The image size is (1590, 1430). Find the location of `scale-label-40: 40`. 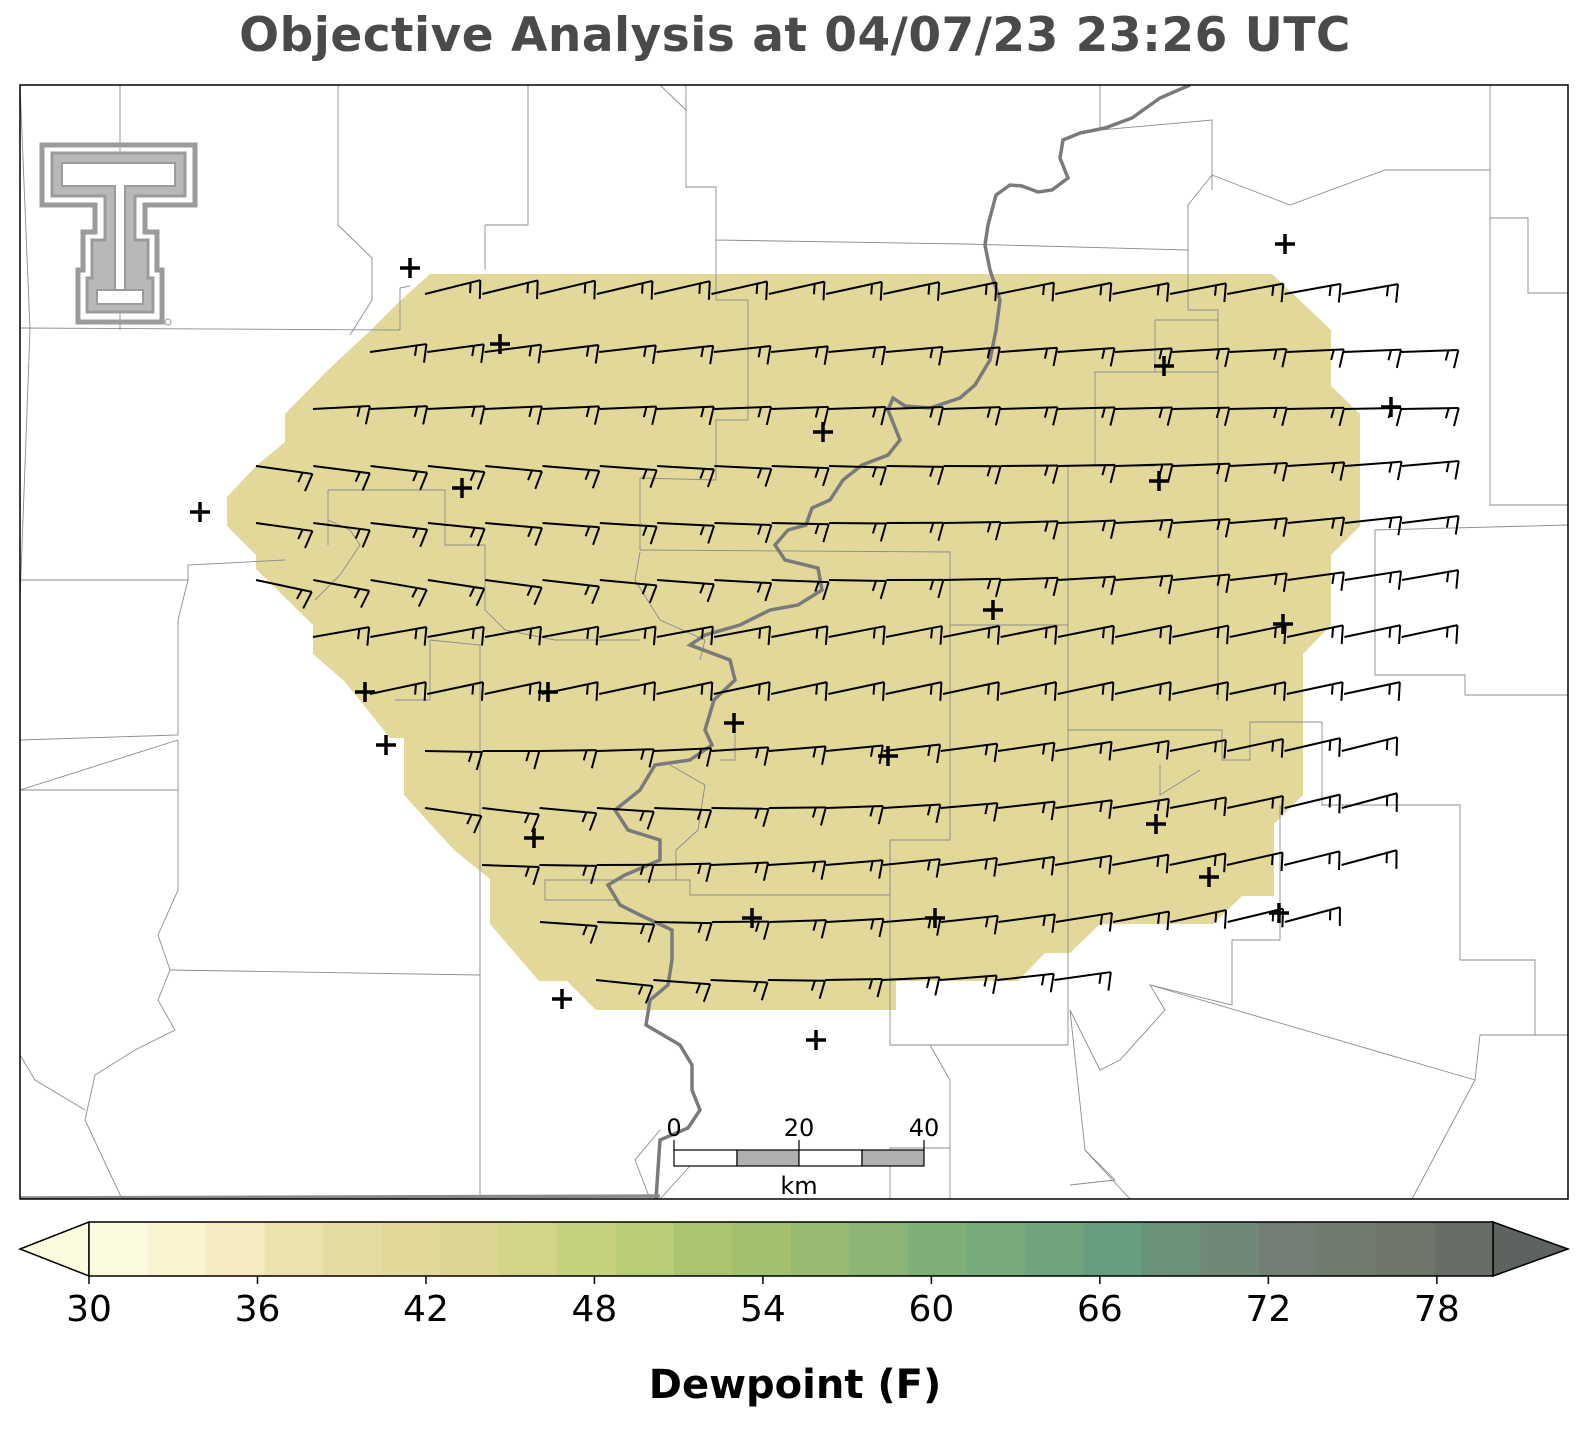

scale-label-40: 40 is located at coordinates (924, 1128).